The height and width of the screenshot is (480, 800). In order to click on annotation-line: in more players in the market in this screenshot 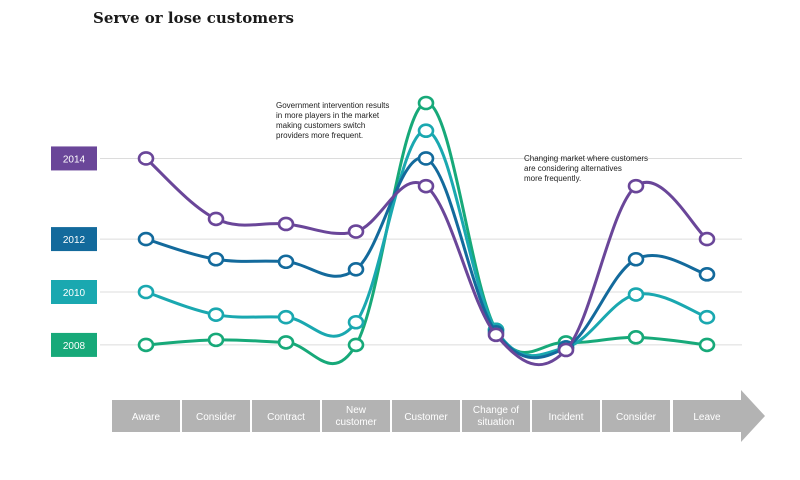, I will do `click(328, 115)`.